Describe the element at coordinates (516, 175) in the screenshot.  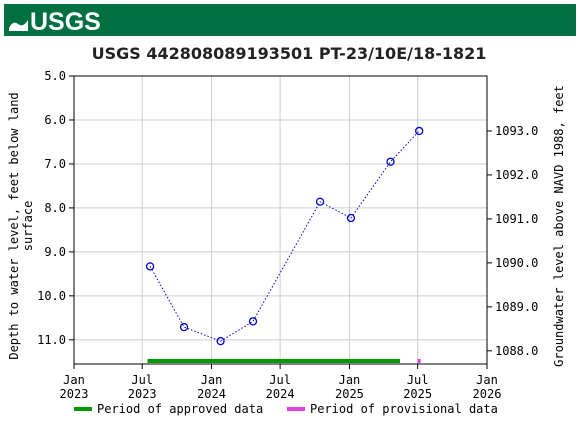
I see `right-y-tick-label: 1092.0` at that location.